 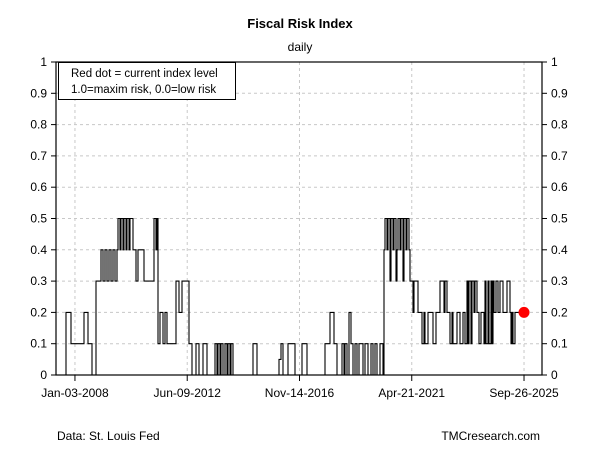 I want to click on y-tick-label-left: 0.1, so click(x=38, y=344).